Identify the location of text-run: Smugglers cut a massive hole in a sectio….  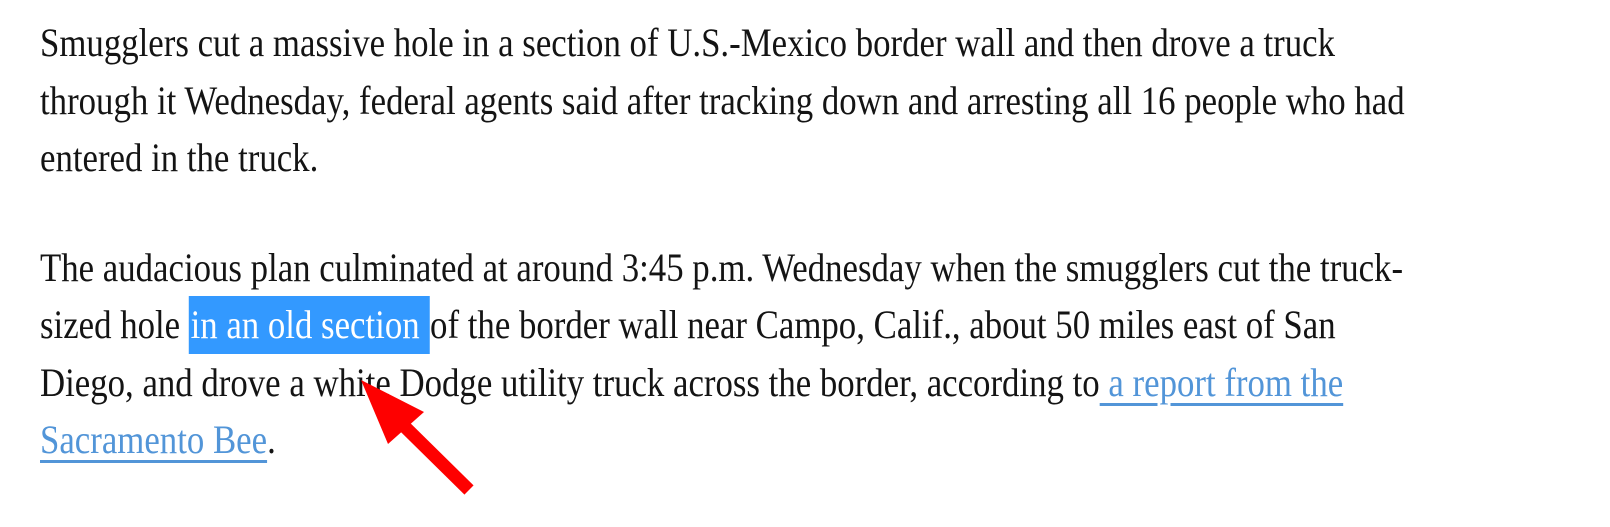
(687, 42).